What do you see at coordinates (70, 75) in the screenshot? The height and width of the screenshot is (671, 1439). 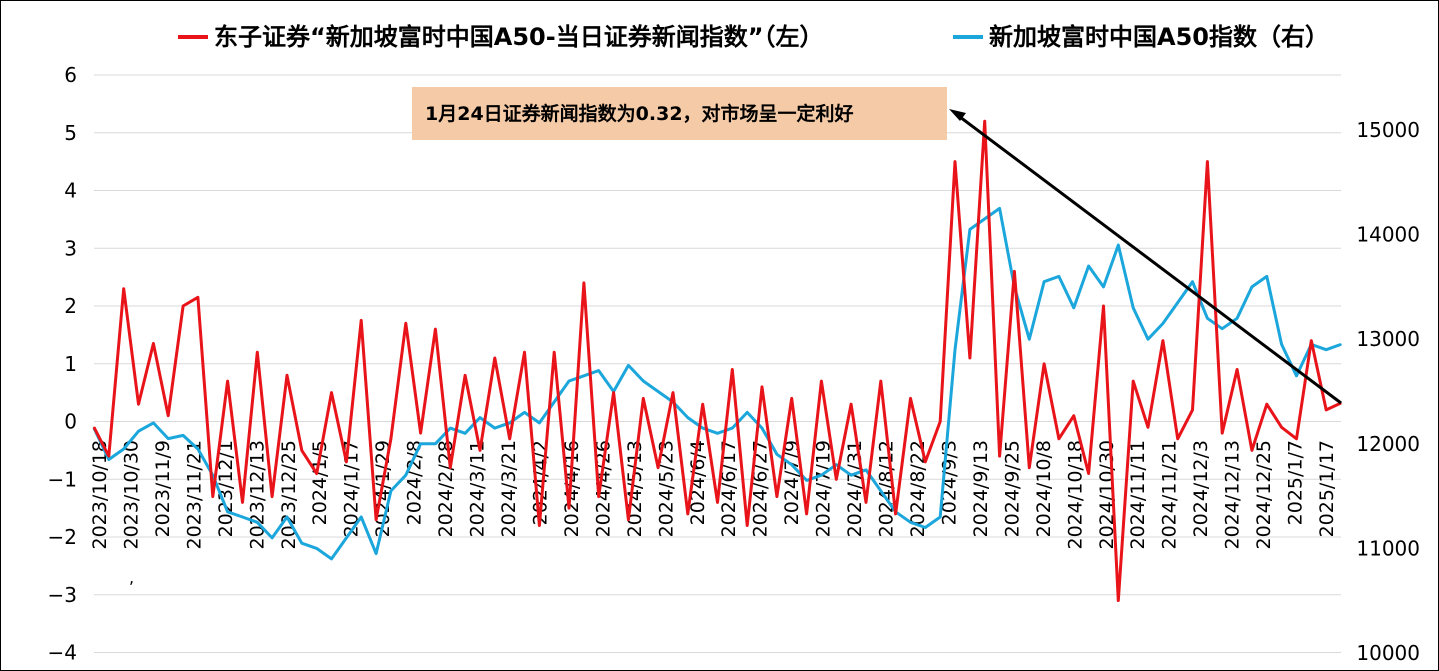 I see `left-y-tick-label: 6` at bounding box center [70, 75].